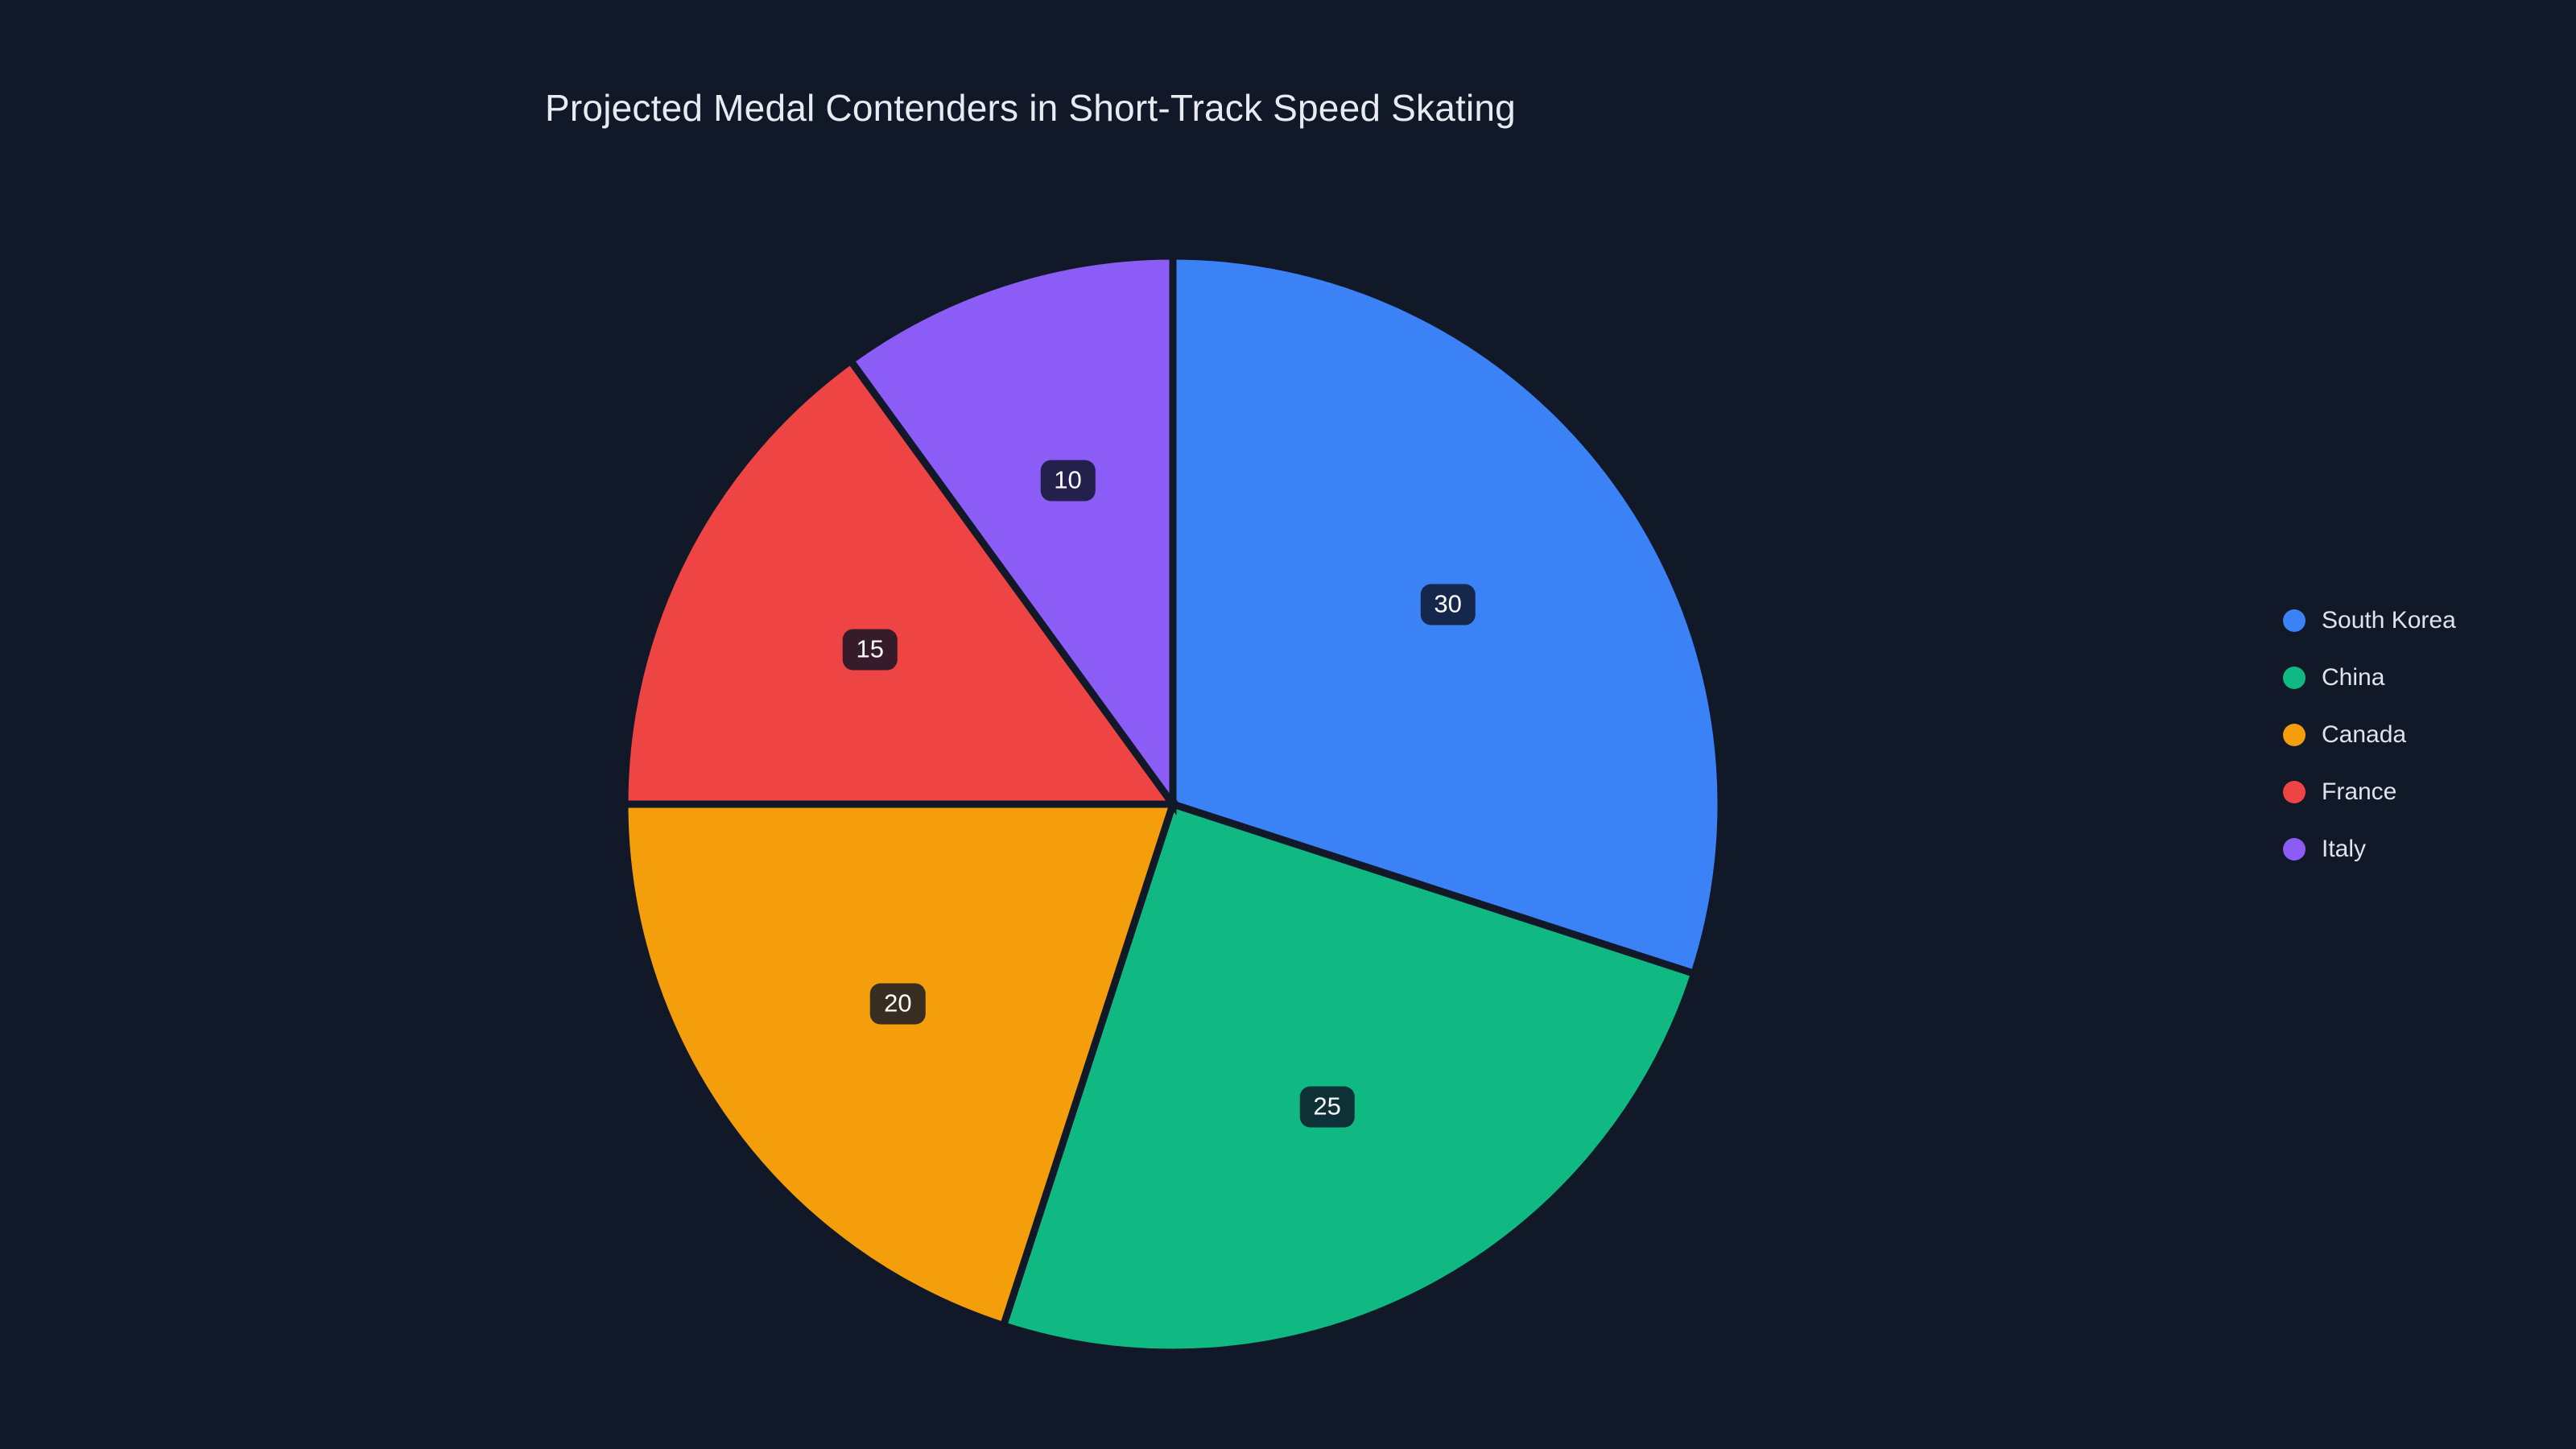  I want to click on pie-slice-value-label: 10, so click(1068, 481).